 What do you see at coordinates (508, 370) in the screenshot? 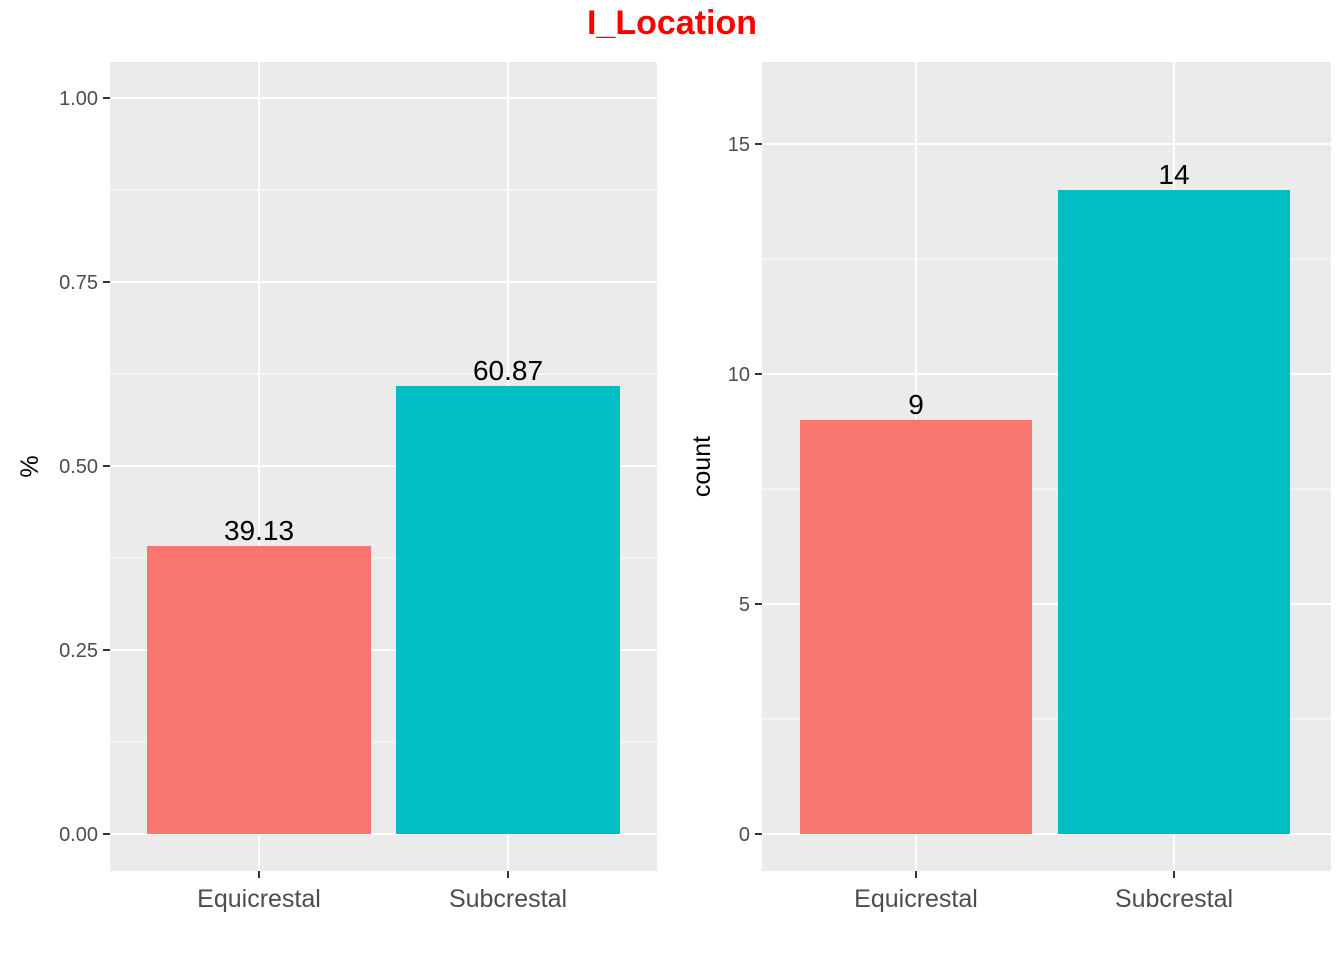
I see `data-label: 60.87` at bounding box center [508, 370].